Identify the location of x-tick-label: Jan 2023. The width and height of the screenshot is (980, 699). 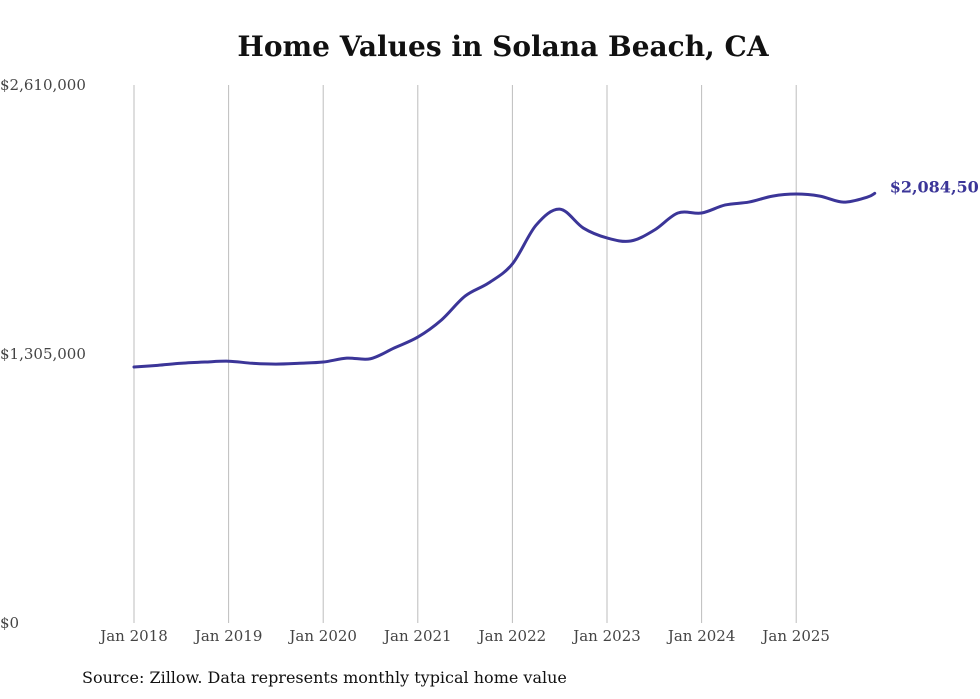
(606, 636).